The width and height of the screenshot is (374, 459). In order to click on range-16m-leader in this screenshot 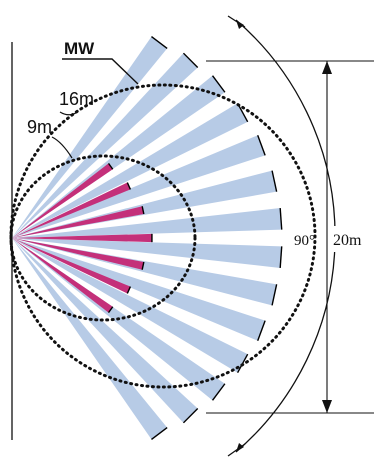, I will do `click(68, 113)`.